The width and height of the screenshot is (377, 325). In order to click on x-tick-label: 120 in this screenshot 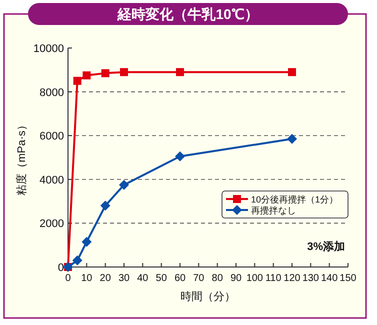, I will do `click(292, 278)`.